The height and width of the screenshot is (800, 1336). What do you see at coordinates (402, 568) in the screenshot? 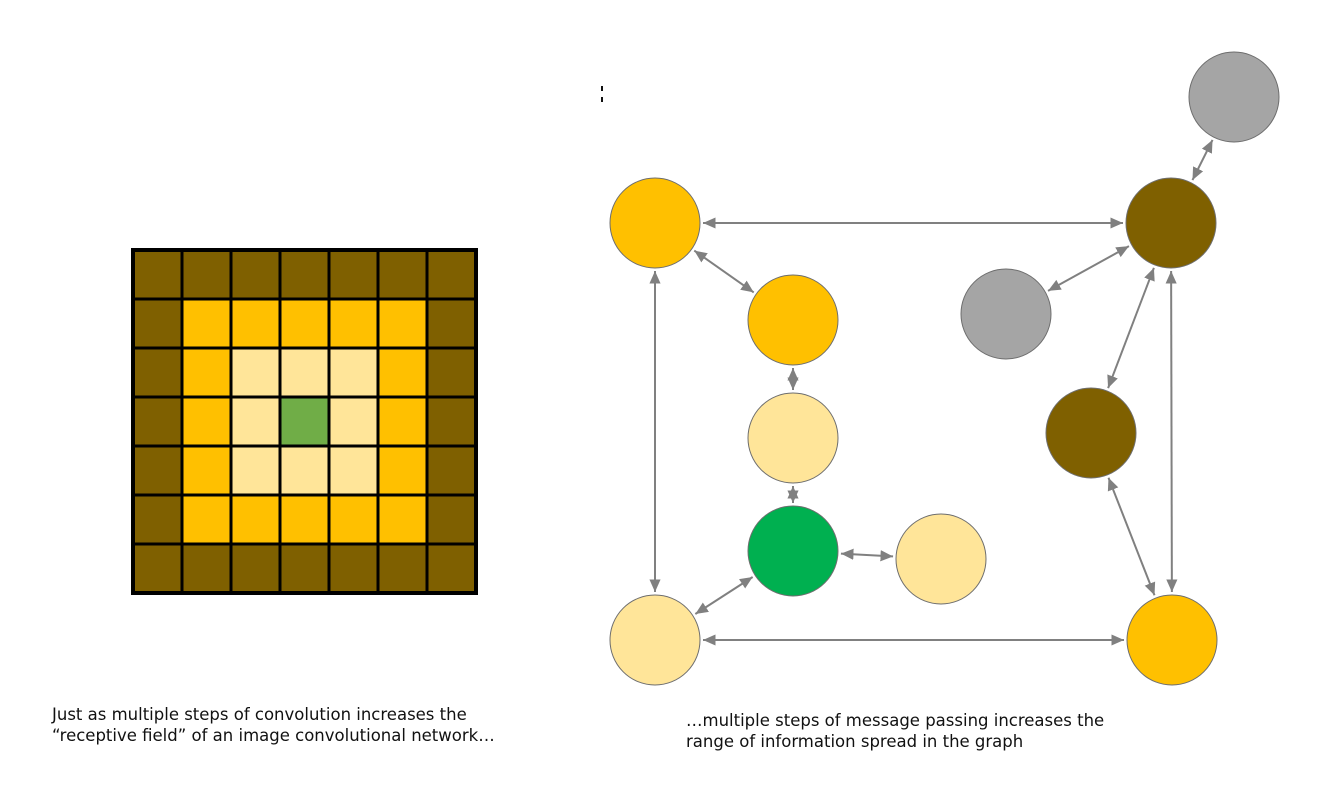
I see `grid-cell-r6-c5` at bounding box center [402, 568].